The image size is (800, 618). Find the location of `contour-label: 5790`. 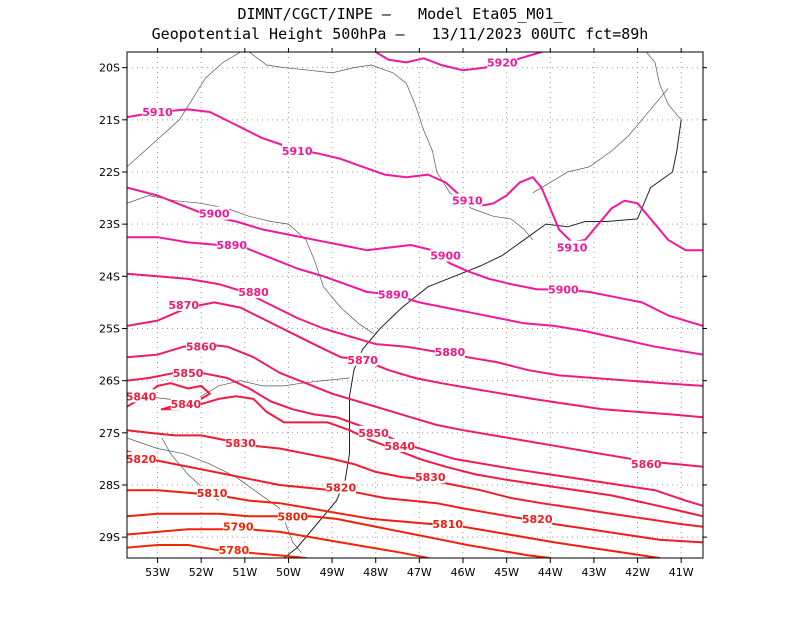

contour-label: 5790 is located at coordinates (238, 527).